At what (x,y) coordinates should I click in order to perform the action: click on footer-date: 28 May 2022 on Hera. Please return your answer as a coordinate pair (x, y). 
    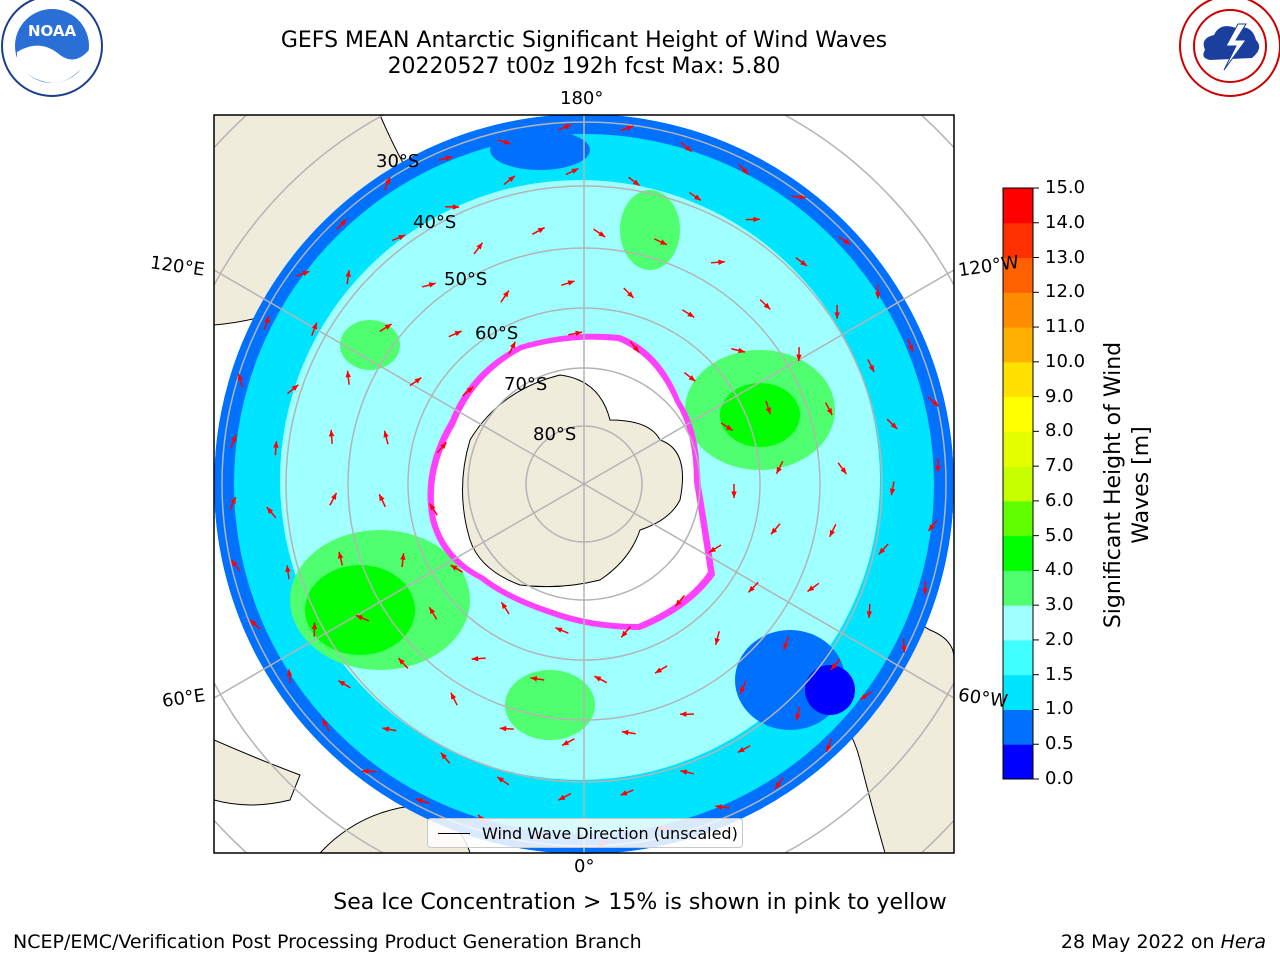
    Looking at the image, I should click on (1163, 942).